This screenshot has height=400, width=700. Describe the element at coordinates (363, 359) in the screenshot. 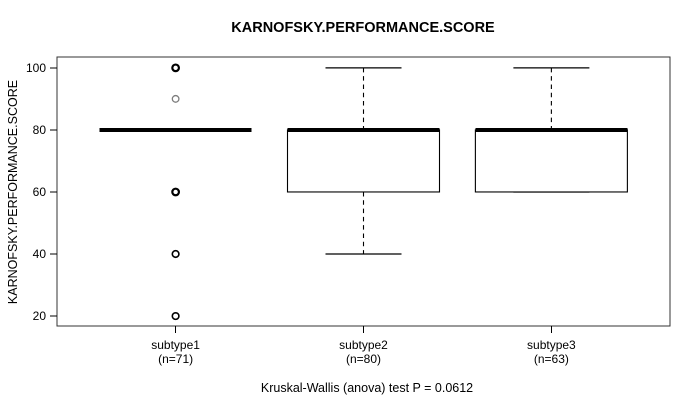

I see `x-category-count: (n=80)` at that location.